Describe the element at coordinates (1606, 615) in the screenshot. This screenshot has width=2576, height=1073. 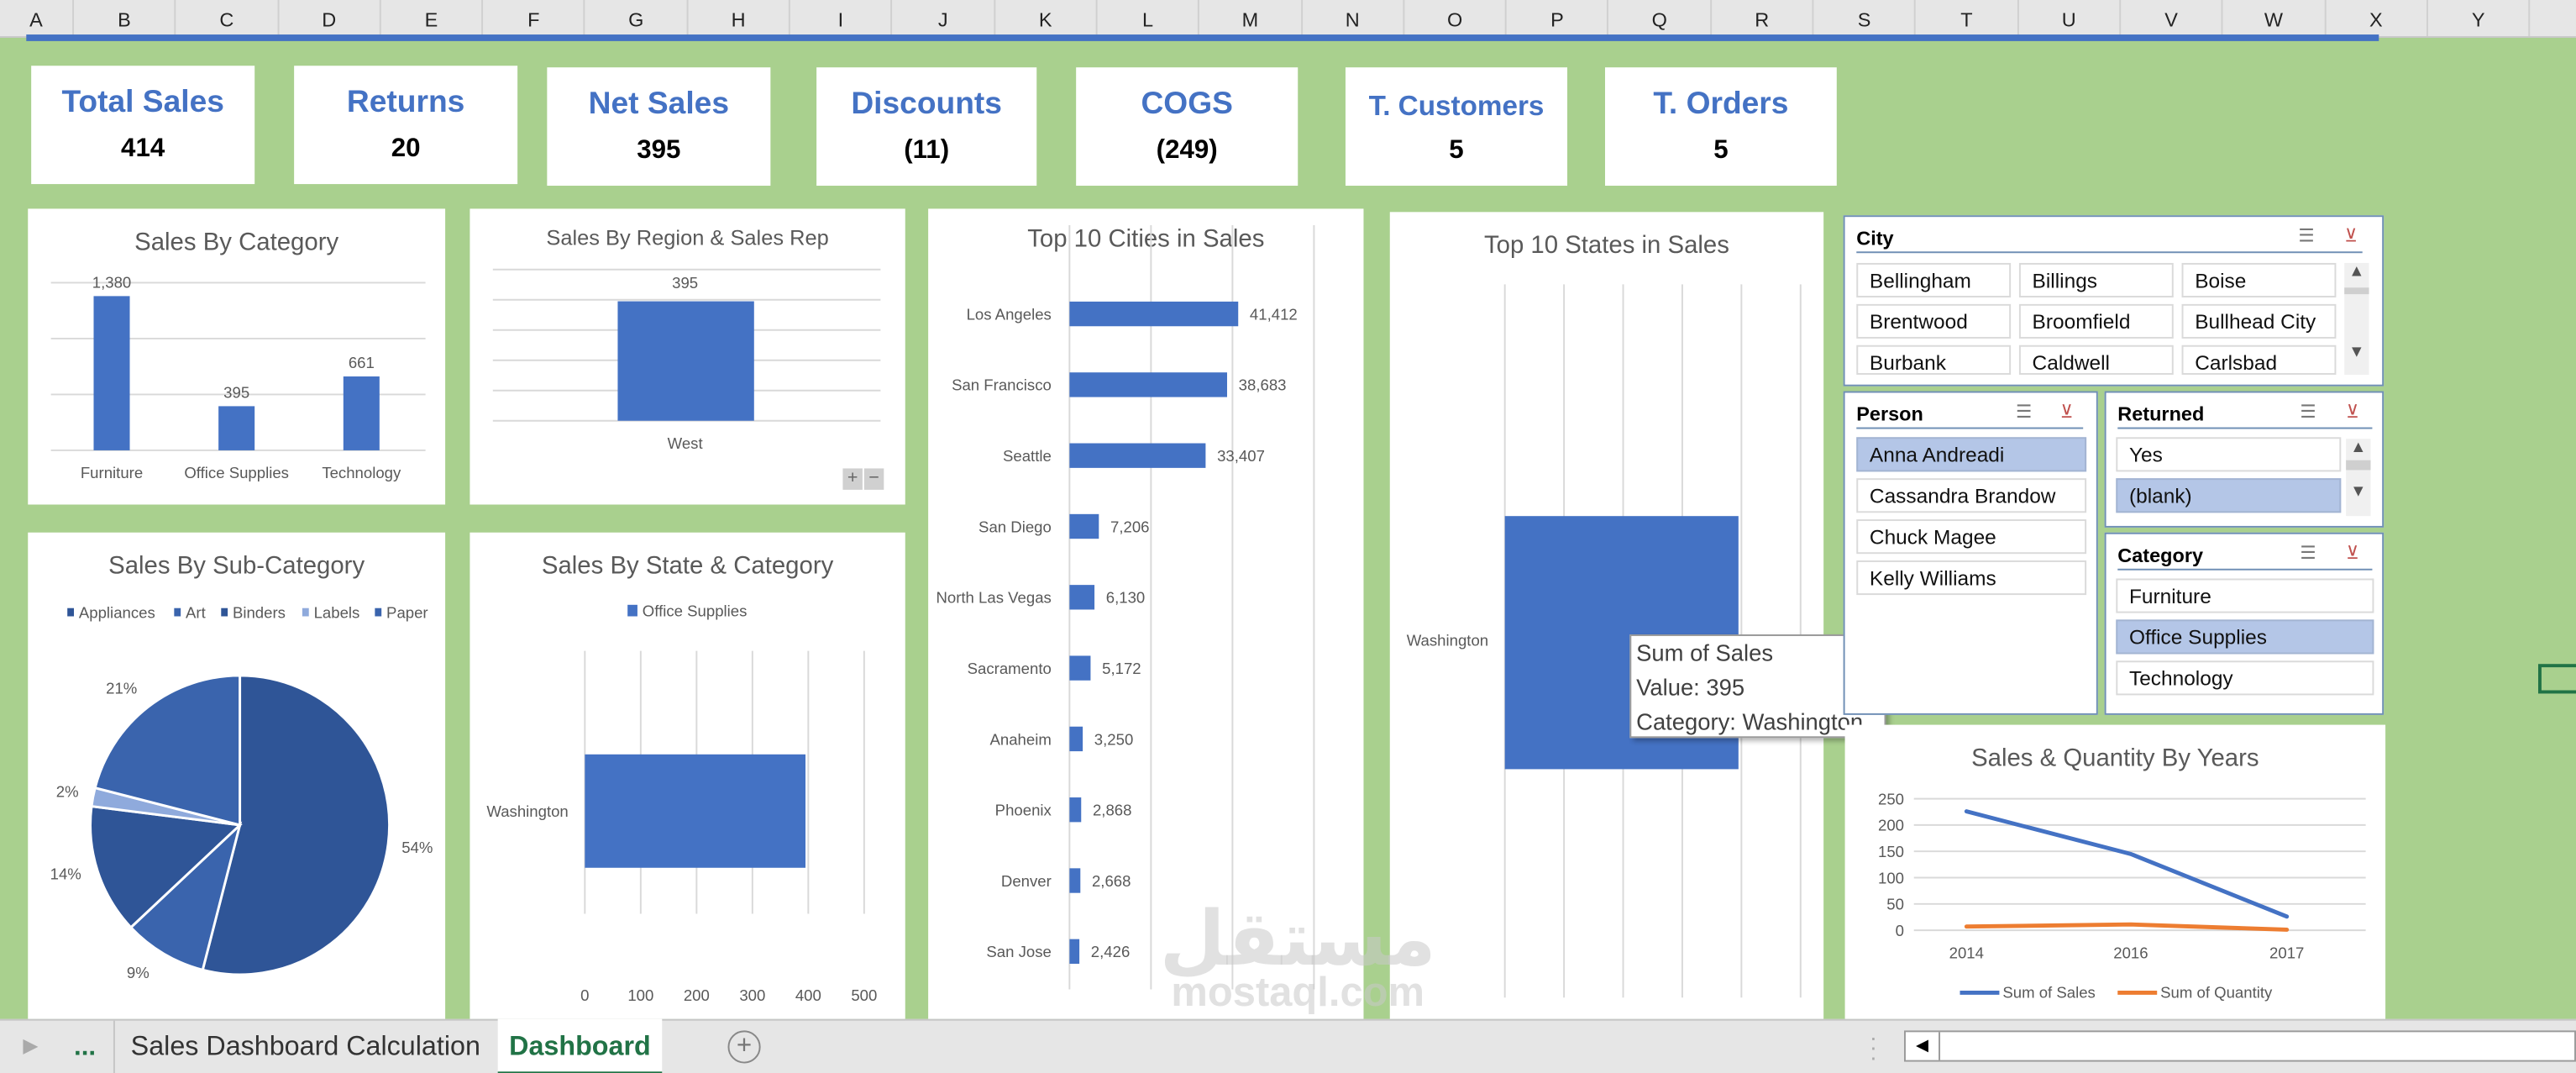
I see `chart-top10-states: Top 10 States in Sales Washington` at that location.